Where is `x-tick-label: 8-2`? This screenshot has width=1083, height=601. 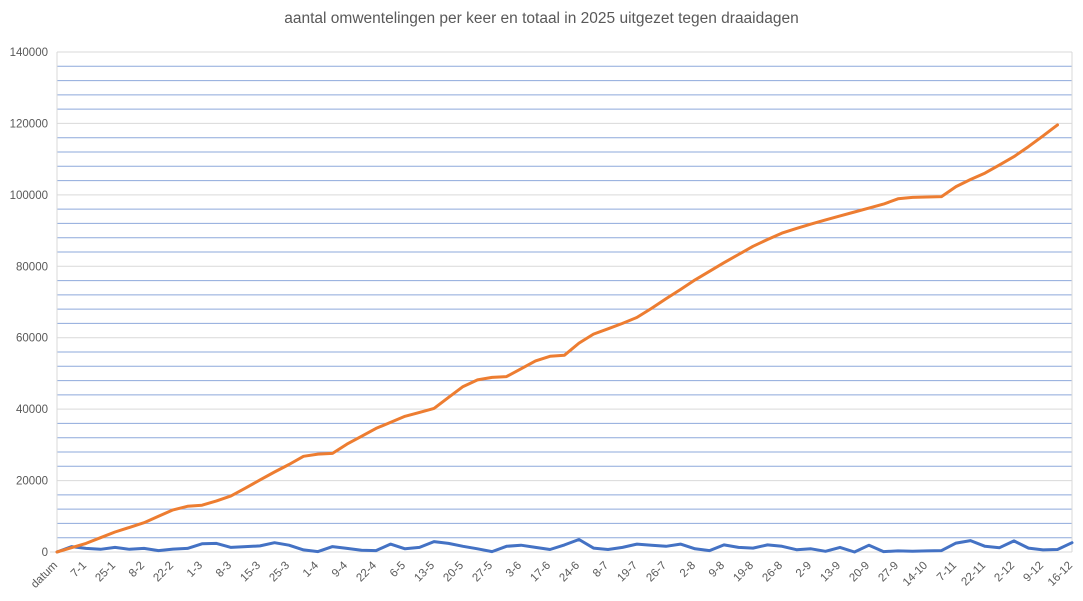 x-tick-label: 8-2 is located at coordinates (137, 570).